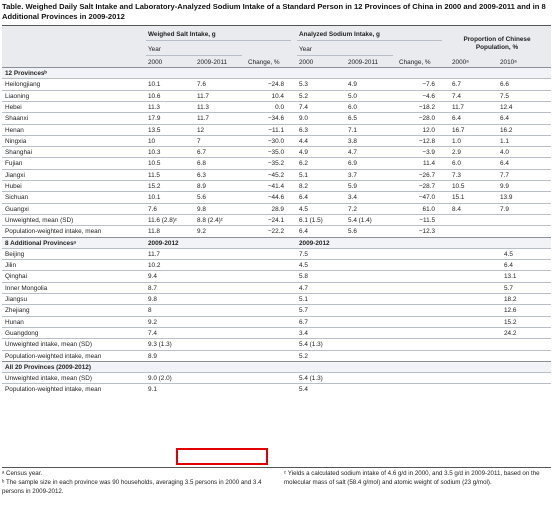 Image resolution: width=553 pixels, height=507 pixels. What do you see at coordinates (510, 277) in the screenshot?
I see `prop-2010: 13.1` at bounding box center [510, 277].